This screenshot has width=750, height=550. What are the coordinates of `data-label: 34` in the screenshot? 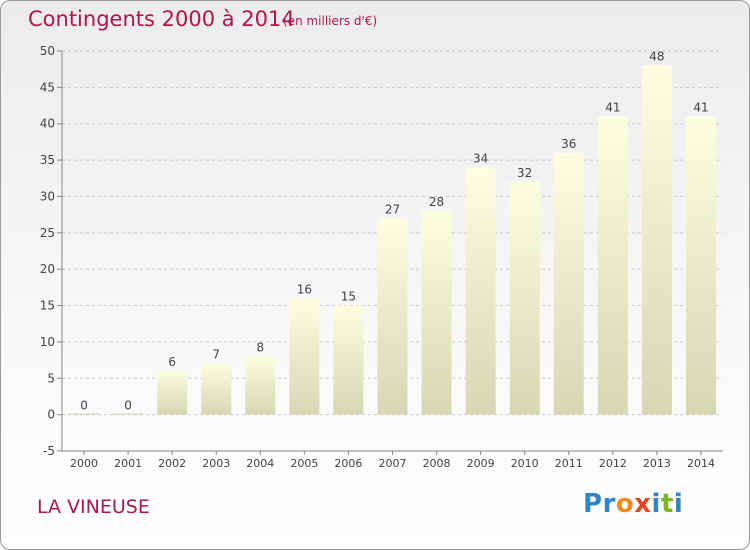 It's located at (480, 158).